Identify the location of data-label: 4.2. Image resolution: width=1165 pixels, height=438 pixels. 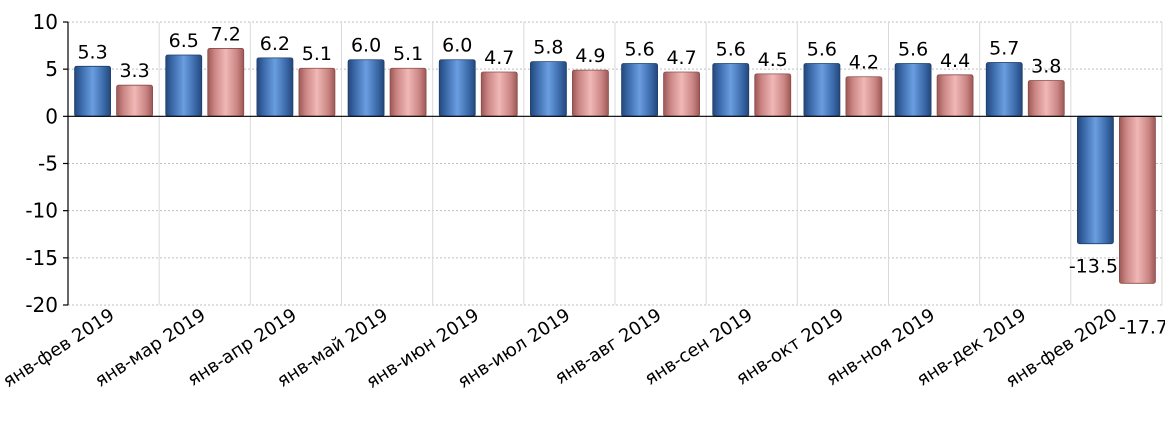
(864, 63).